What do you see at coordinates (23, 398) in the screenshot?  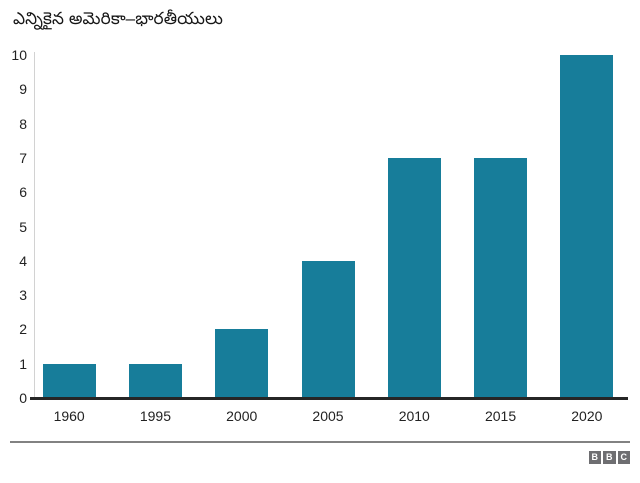 I see `y-axis-tick-label: 0` at bounding box center [23, 398].